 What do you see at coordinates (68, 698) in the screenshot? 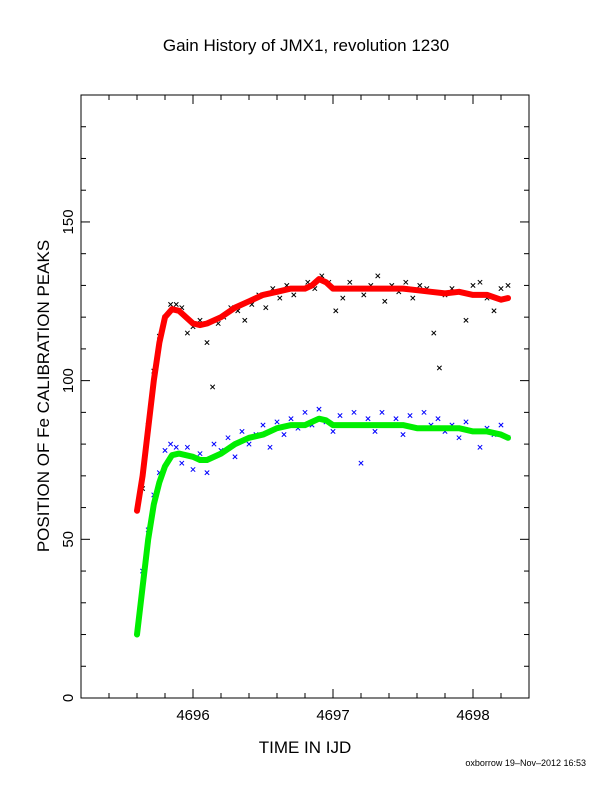
I see `y-tick-label: 0` at bounding box center [68, 698].